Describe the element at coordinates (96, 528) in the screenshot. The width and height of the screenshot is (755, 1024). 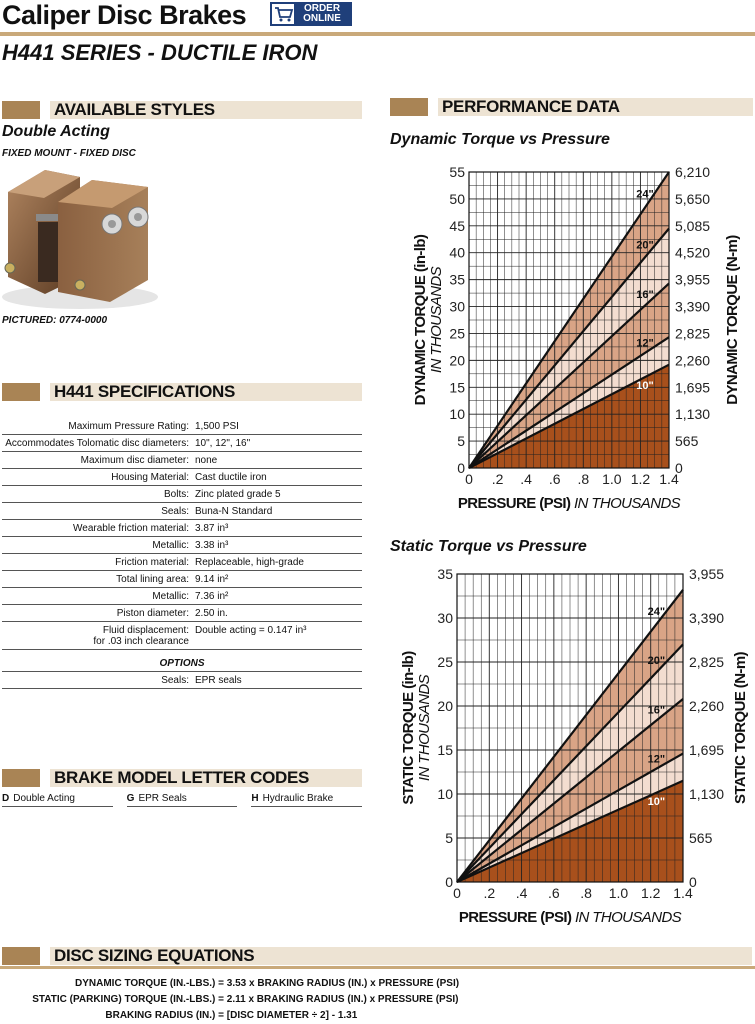
I see `spec-key: Wearable friction material:` at that location.